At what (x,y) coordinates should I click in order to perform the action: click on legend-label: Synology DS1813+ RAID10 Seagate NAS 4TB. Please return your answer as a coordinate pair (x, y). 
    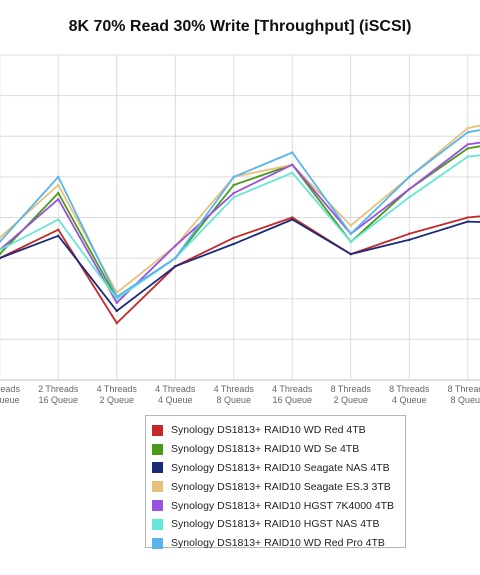
    Looking at the image, I should click on (280, 467).